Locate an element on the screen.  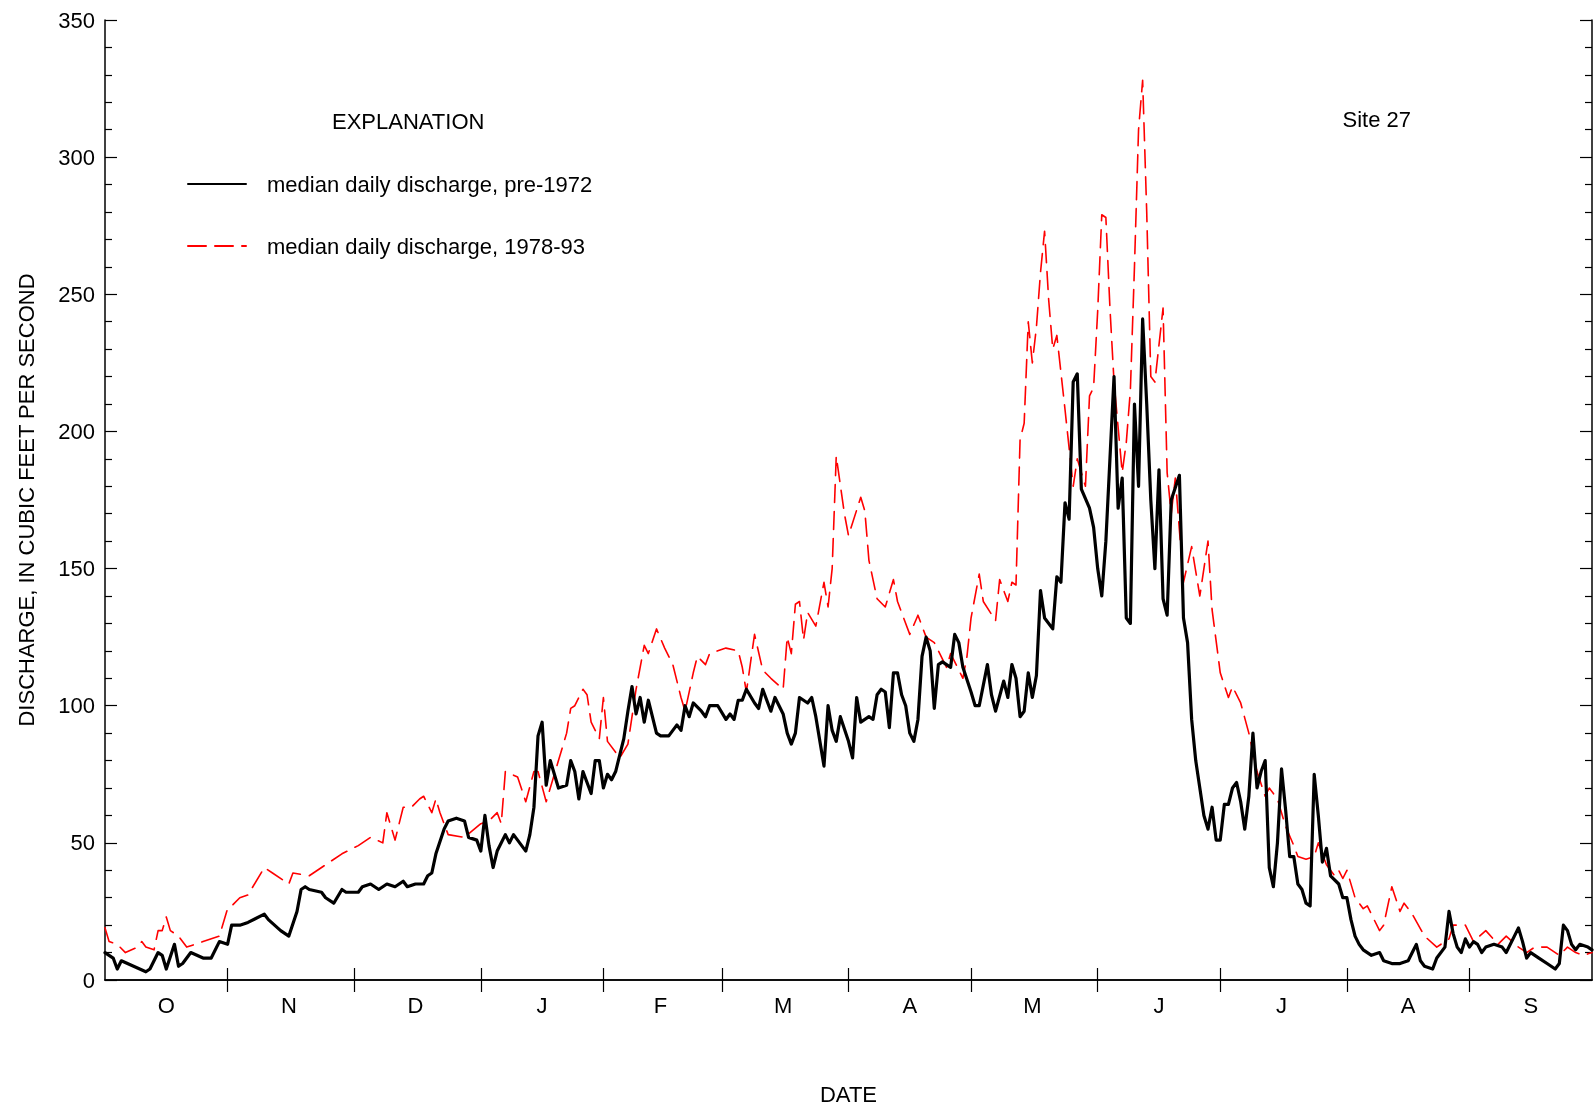
y-tick-label: 250 is located at coordinates (76, 294).